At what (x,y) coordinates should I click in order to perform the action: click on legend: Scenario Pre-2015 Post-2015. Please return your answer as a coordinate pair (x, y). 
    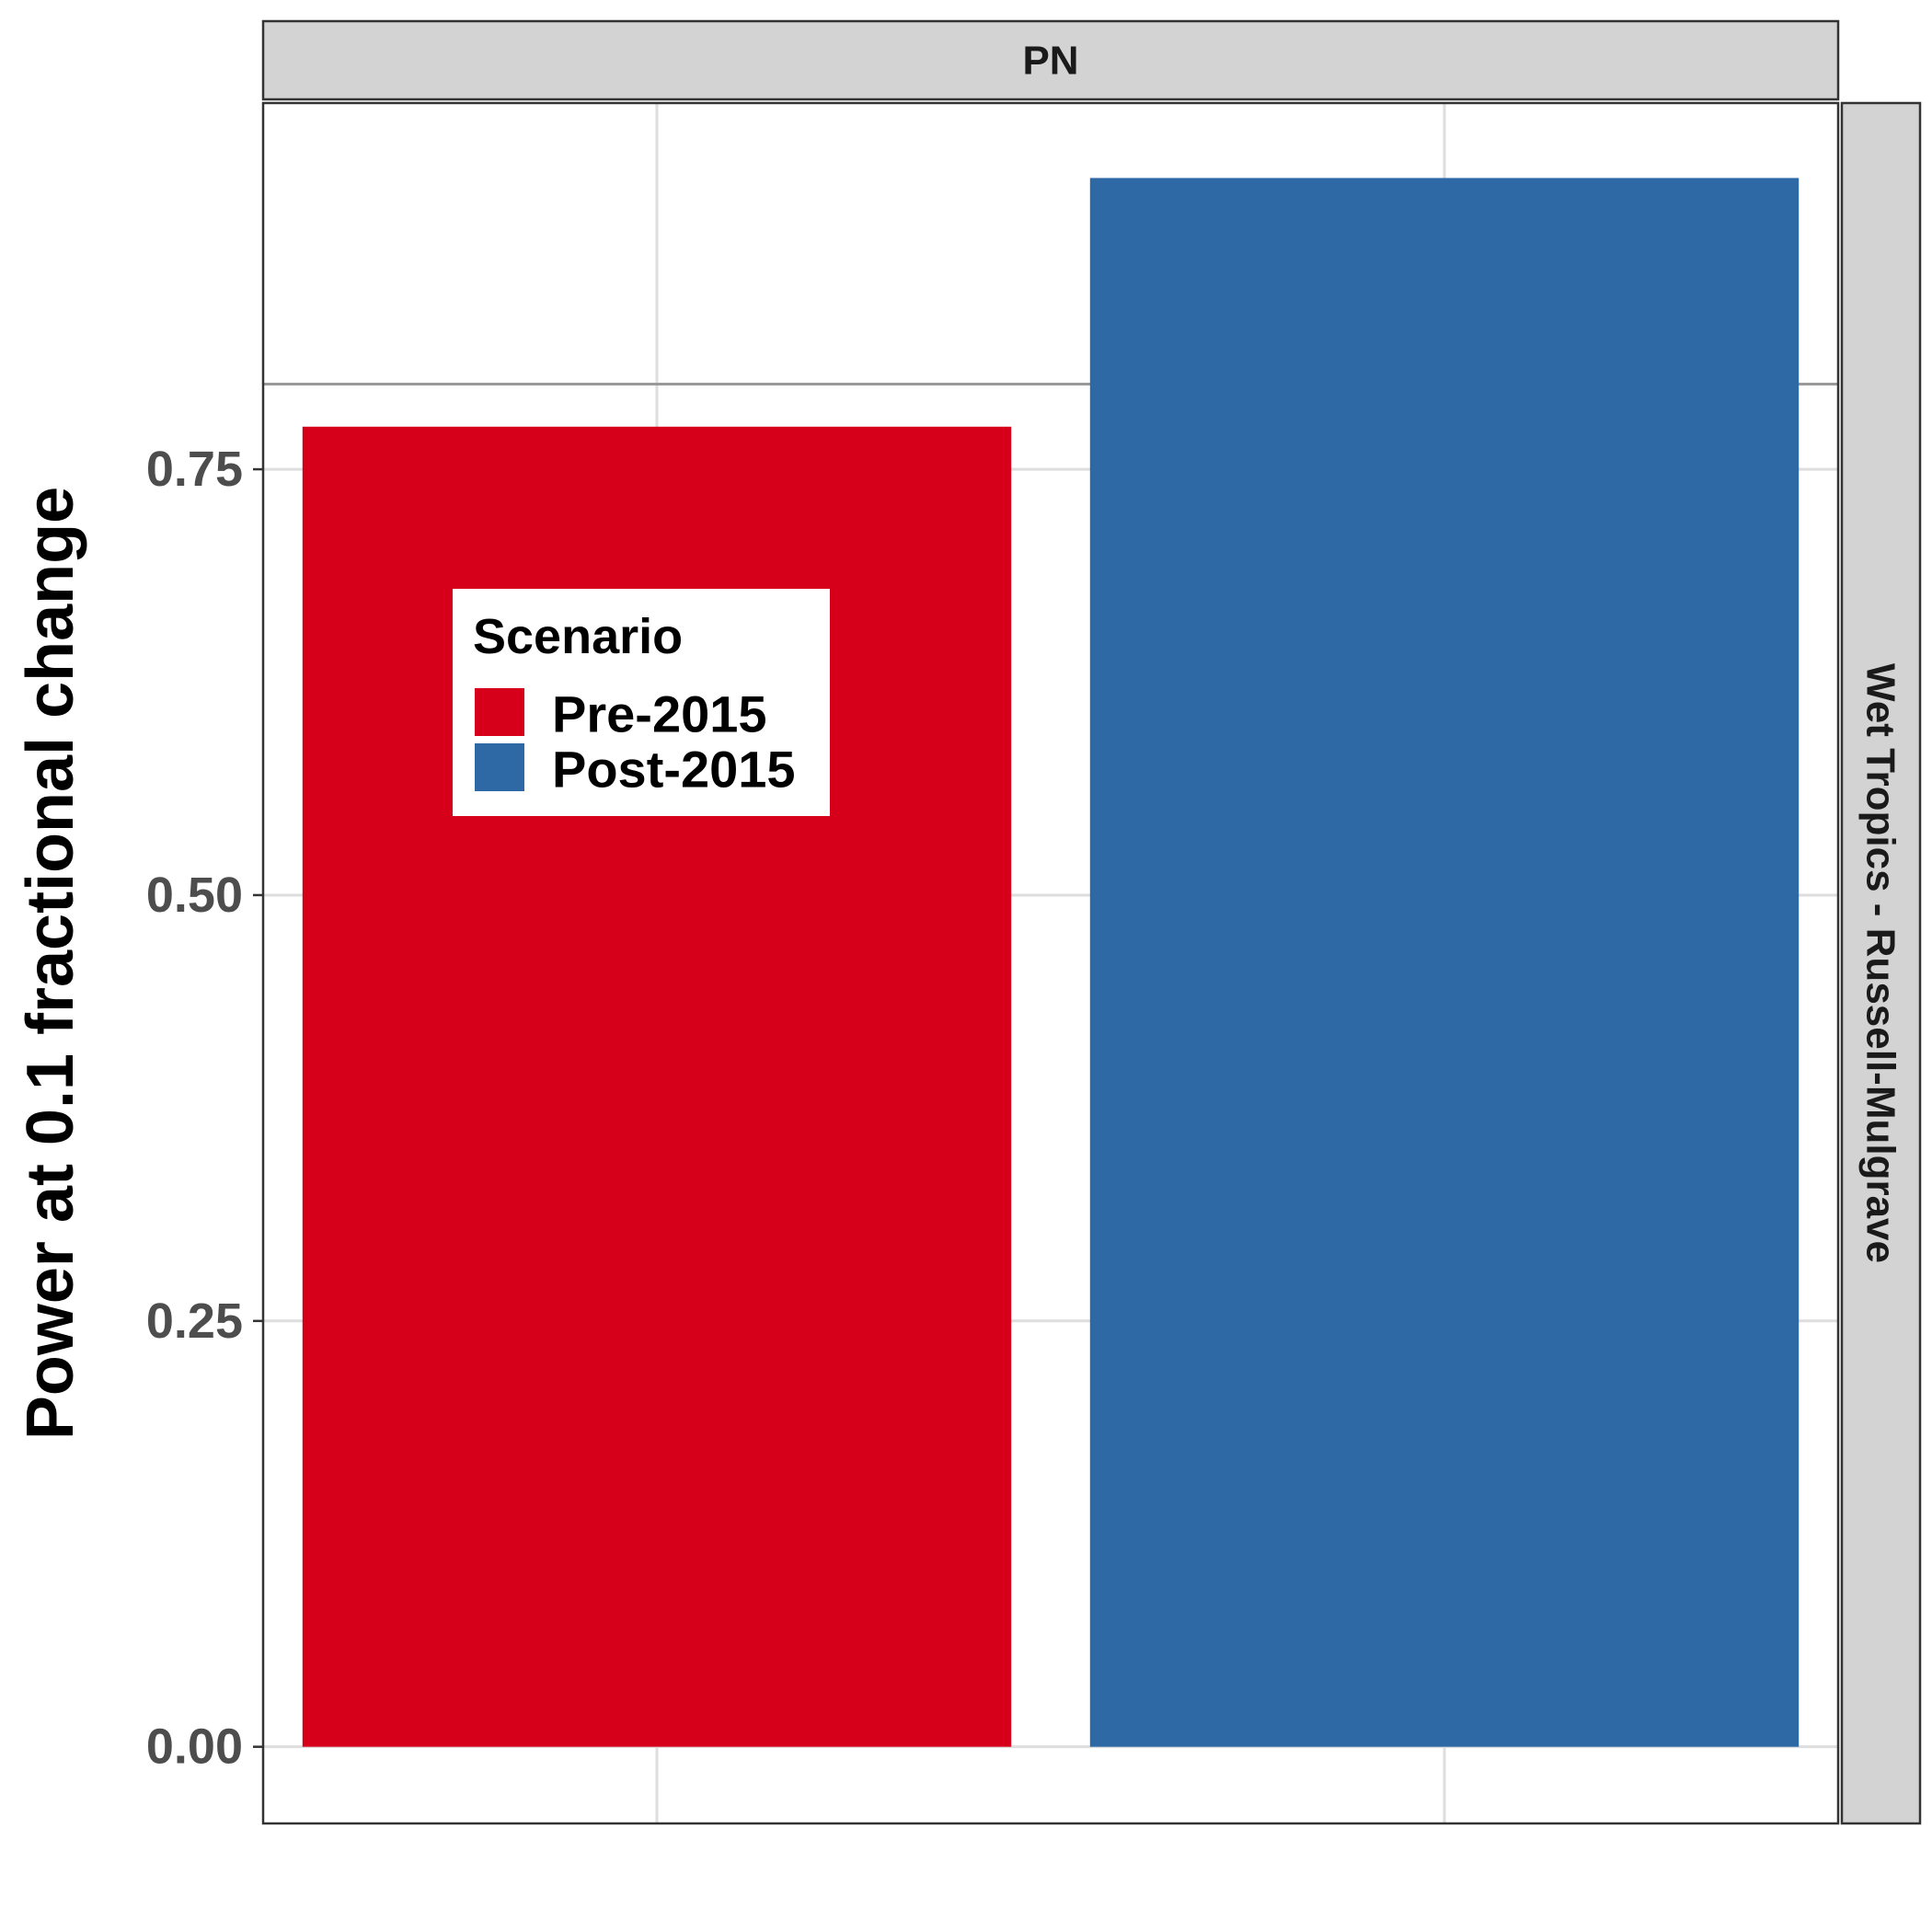
    Looking at the image, I should click on (641, 702).